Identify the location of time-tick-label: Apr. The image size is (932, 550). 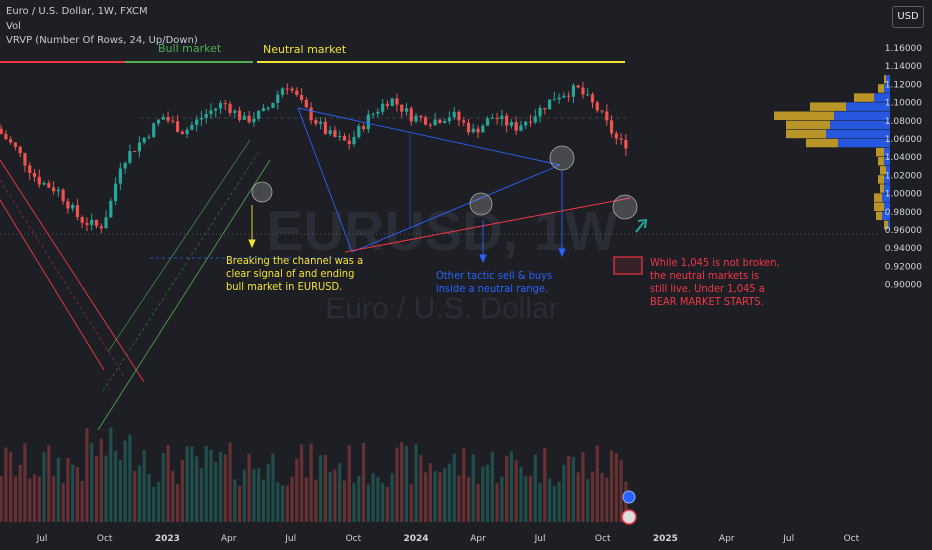
(727, 539).